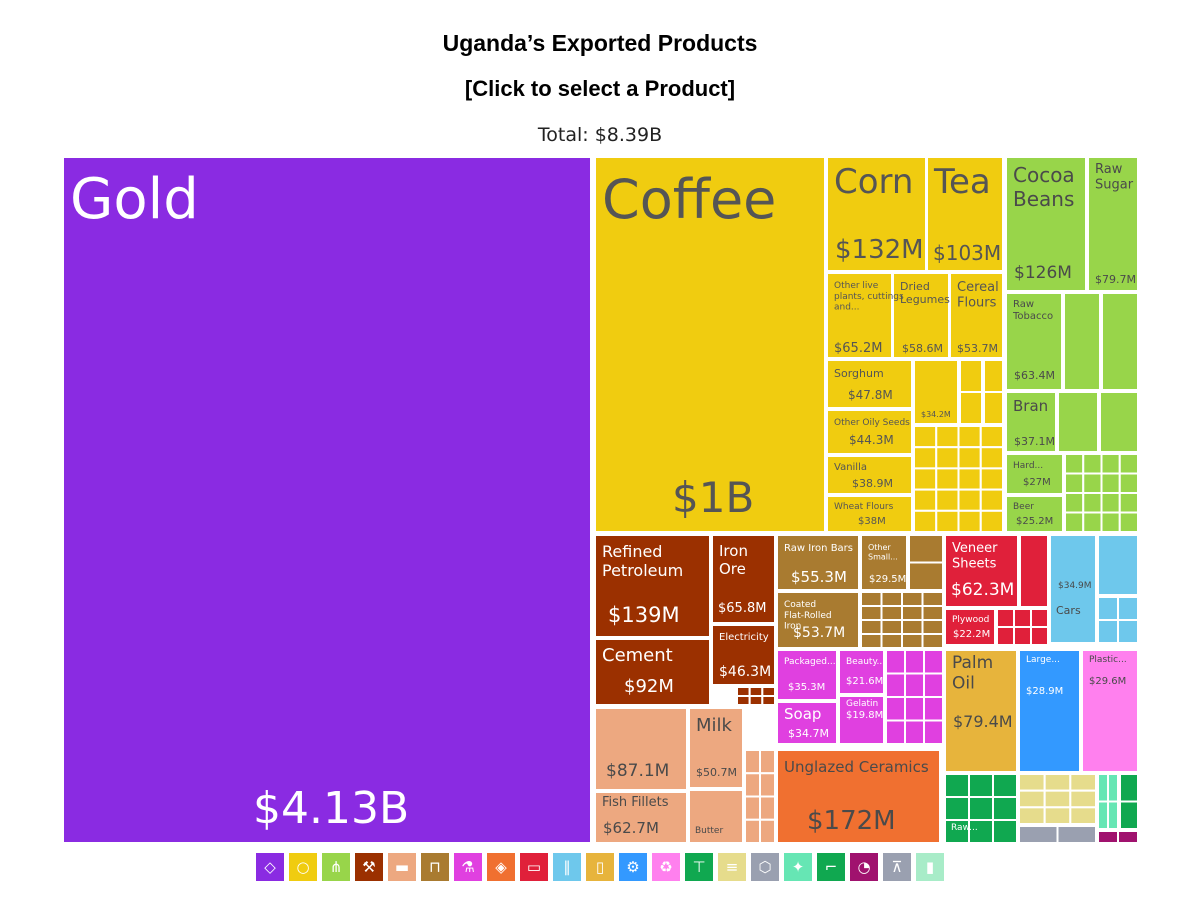 Image resolution: width=1200 pixels, height=916 pixels. Describe the element at coordinates (501, 867) in the screenshot. I see `rock-icon: ◈` at that location.